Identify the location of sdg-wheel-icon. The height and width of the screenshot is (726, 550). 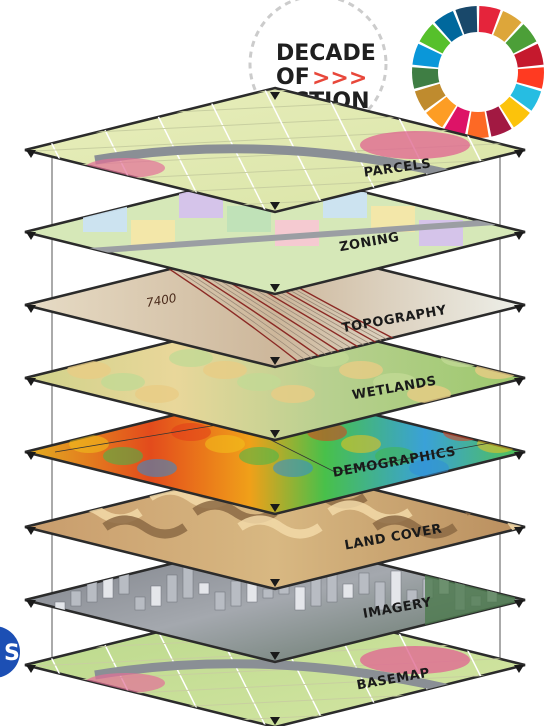
(478, 72).